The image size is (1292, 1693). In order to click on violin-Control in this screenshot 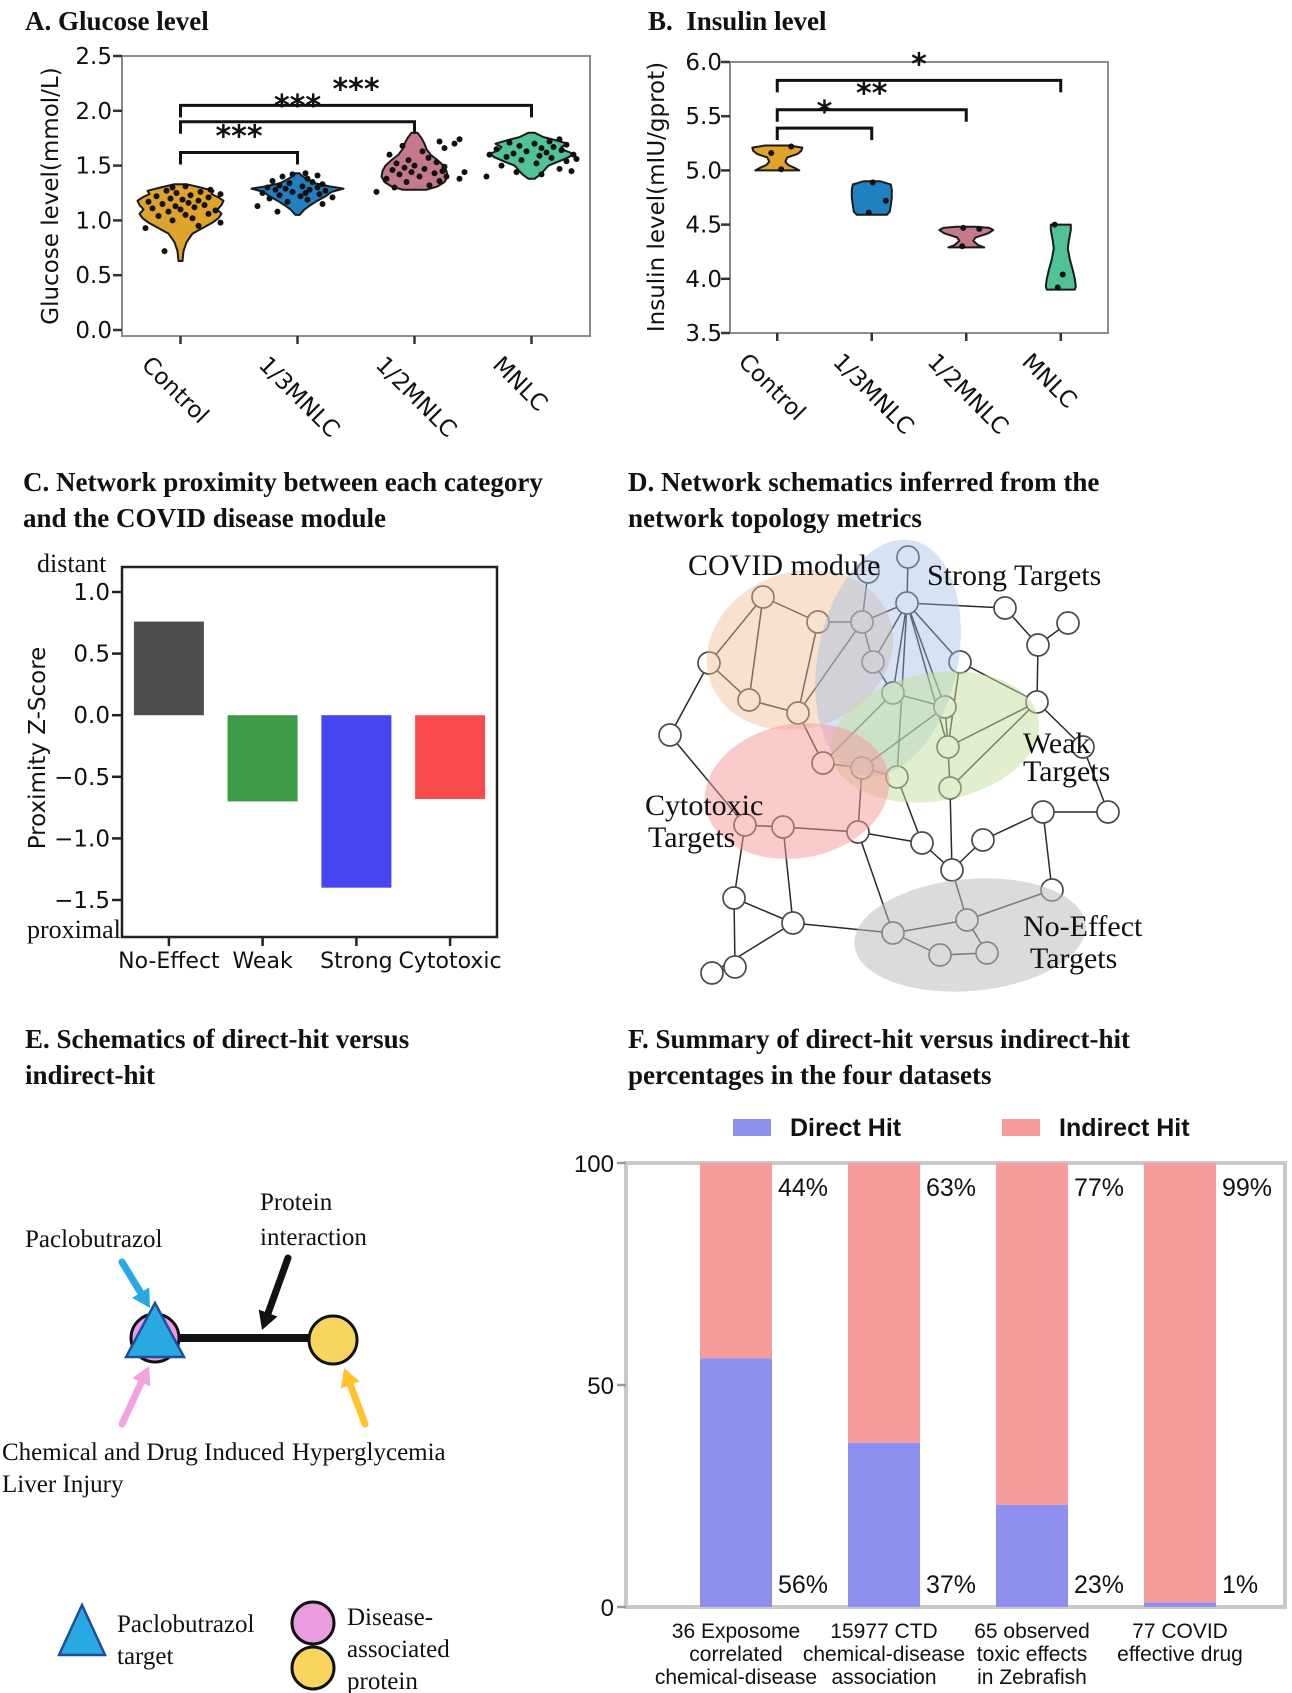, I will do `click(777, 158)`.